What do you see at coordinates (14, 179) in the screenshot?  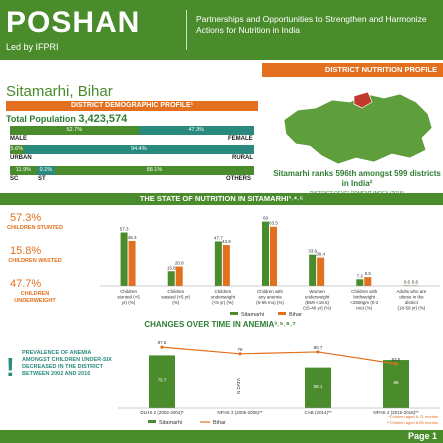 I see `sc-label: SC` at bounding box center [14, 179].